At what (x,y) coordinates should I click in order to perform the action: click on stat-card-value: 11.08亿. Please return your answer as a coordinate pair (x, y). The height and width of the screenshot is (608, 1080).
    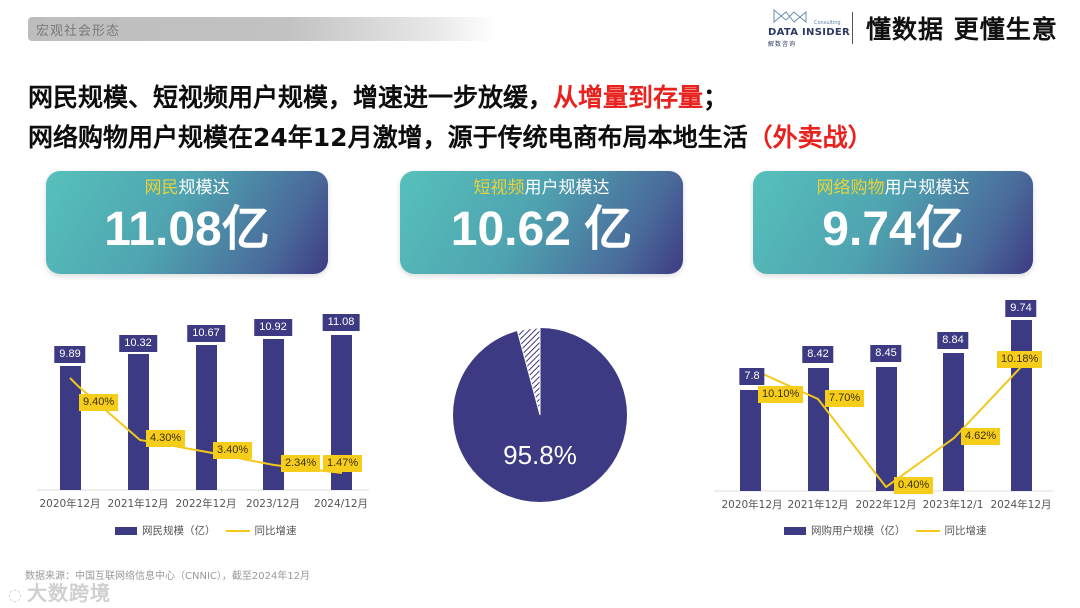
    Looking at the image, I should click on (187, 229).